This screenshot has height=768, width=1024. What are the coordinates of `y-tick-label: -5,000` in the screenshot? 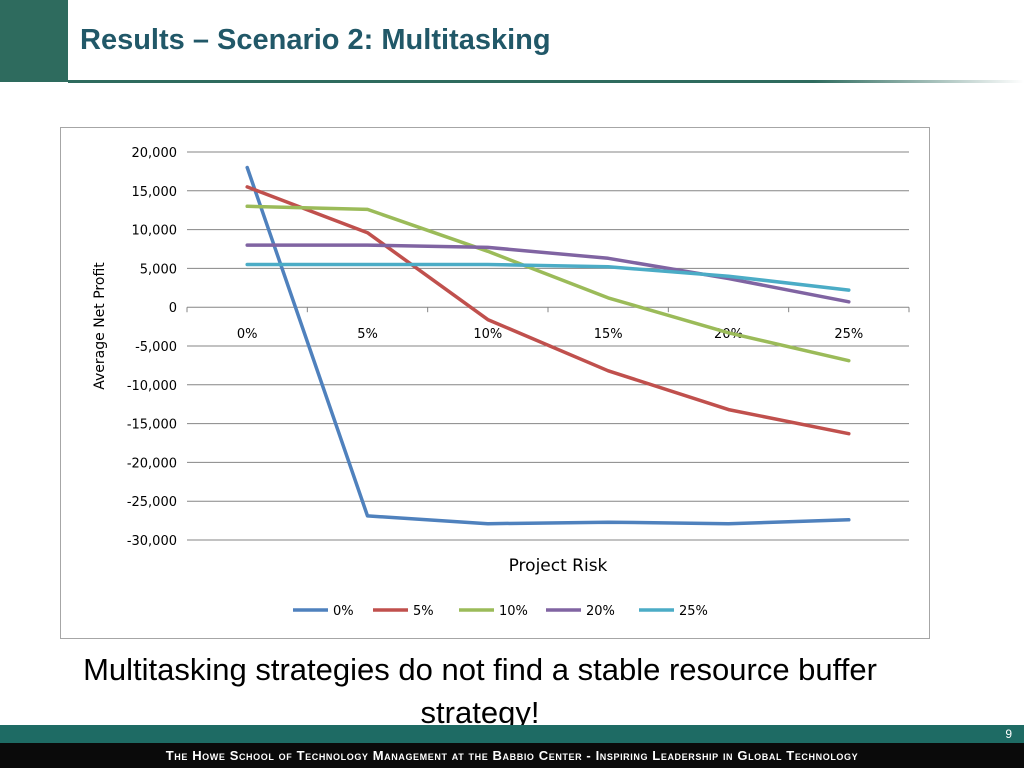 It's located at (156, 347).